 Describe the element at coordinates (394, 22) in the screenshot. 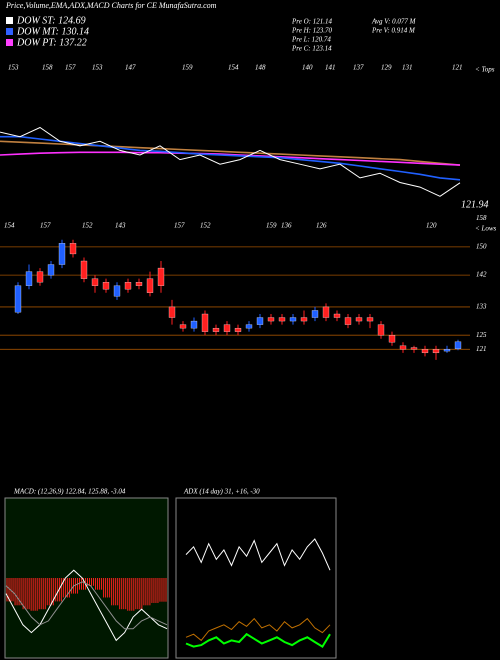

I see `stat-label: Avg V: 0.077 M` at that location.